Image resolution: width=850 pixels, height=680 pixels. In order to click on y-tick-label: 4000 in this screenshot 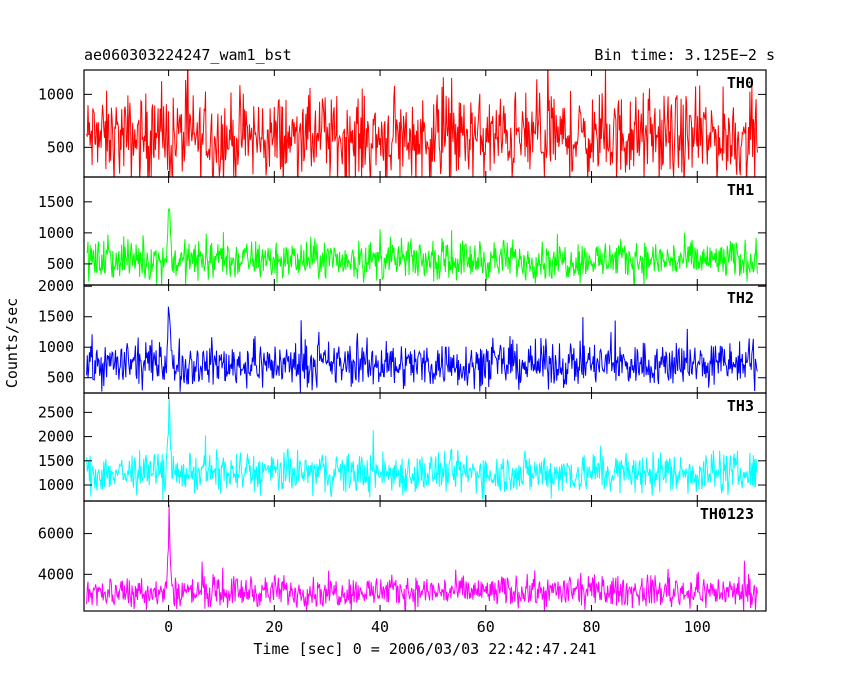, I will do `click(56, 574)`.